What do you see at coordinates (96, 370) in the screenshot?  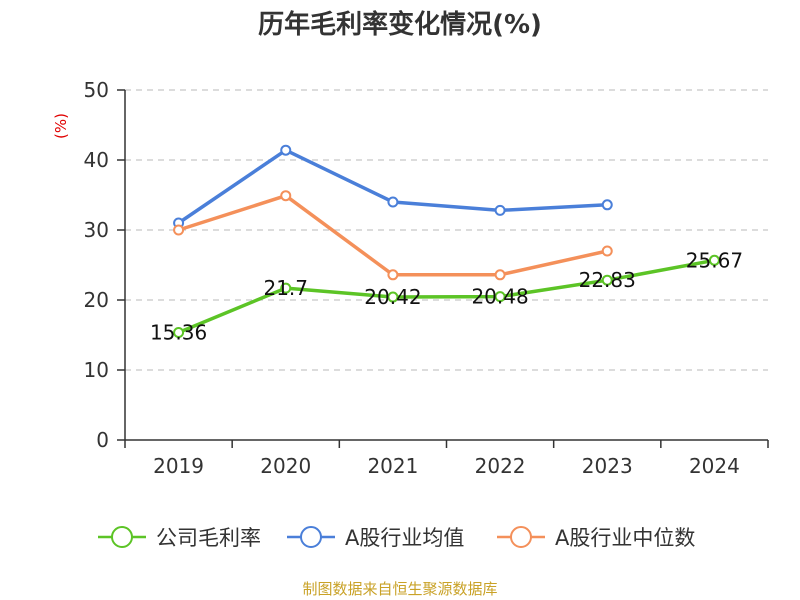 I see `y-tick-label: 10` at bounding box center [96, 370].